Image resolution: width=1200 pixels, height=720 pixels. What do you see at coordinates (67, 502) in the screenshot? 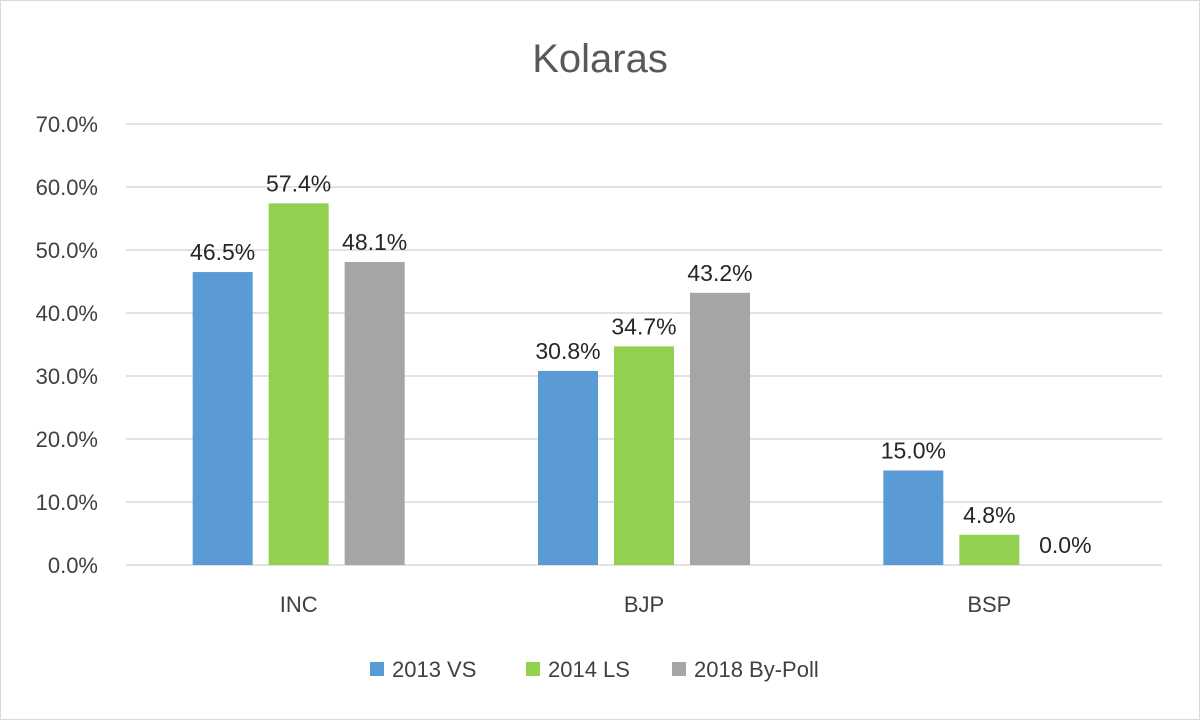
I see `y-tick-label: 10.0%` at bounding box center [67, 502].